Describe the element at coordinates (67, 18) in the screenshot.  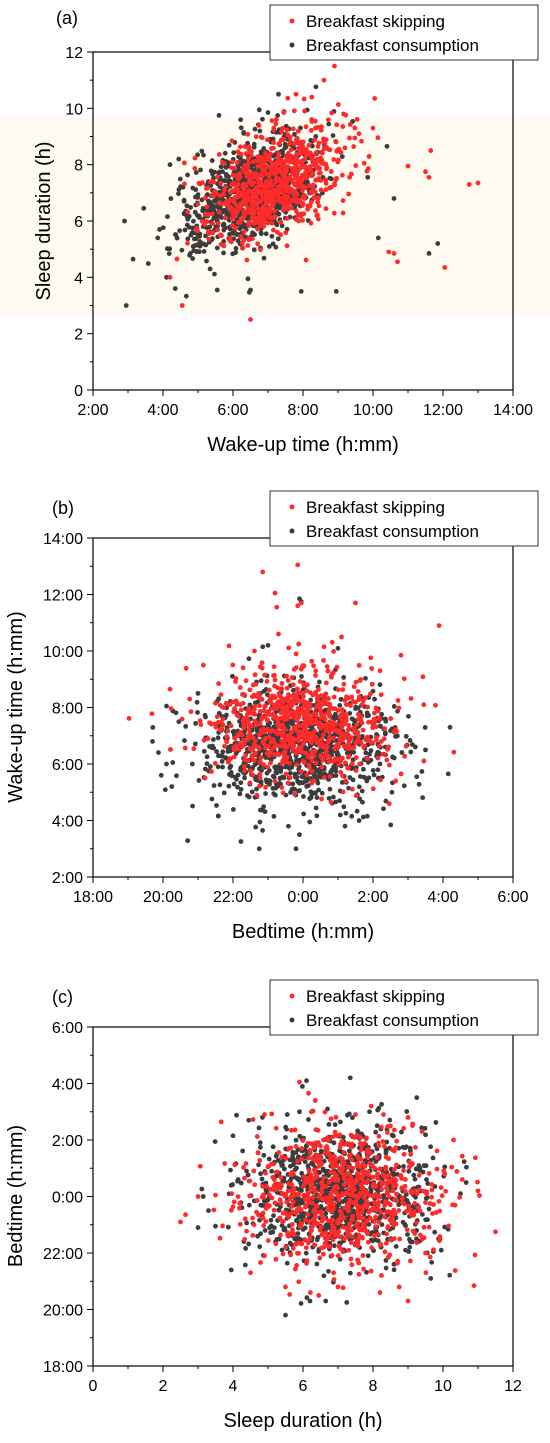
I see `panel-a-label: (a)` at that location.